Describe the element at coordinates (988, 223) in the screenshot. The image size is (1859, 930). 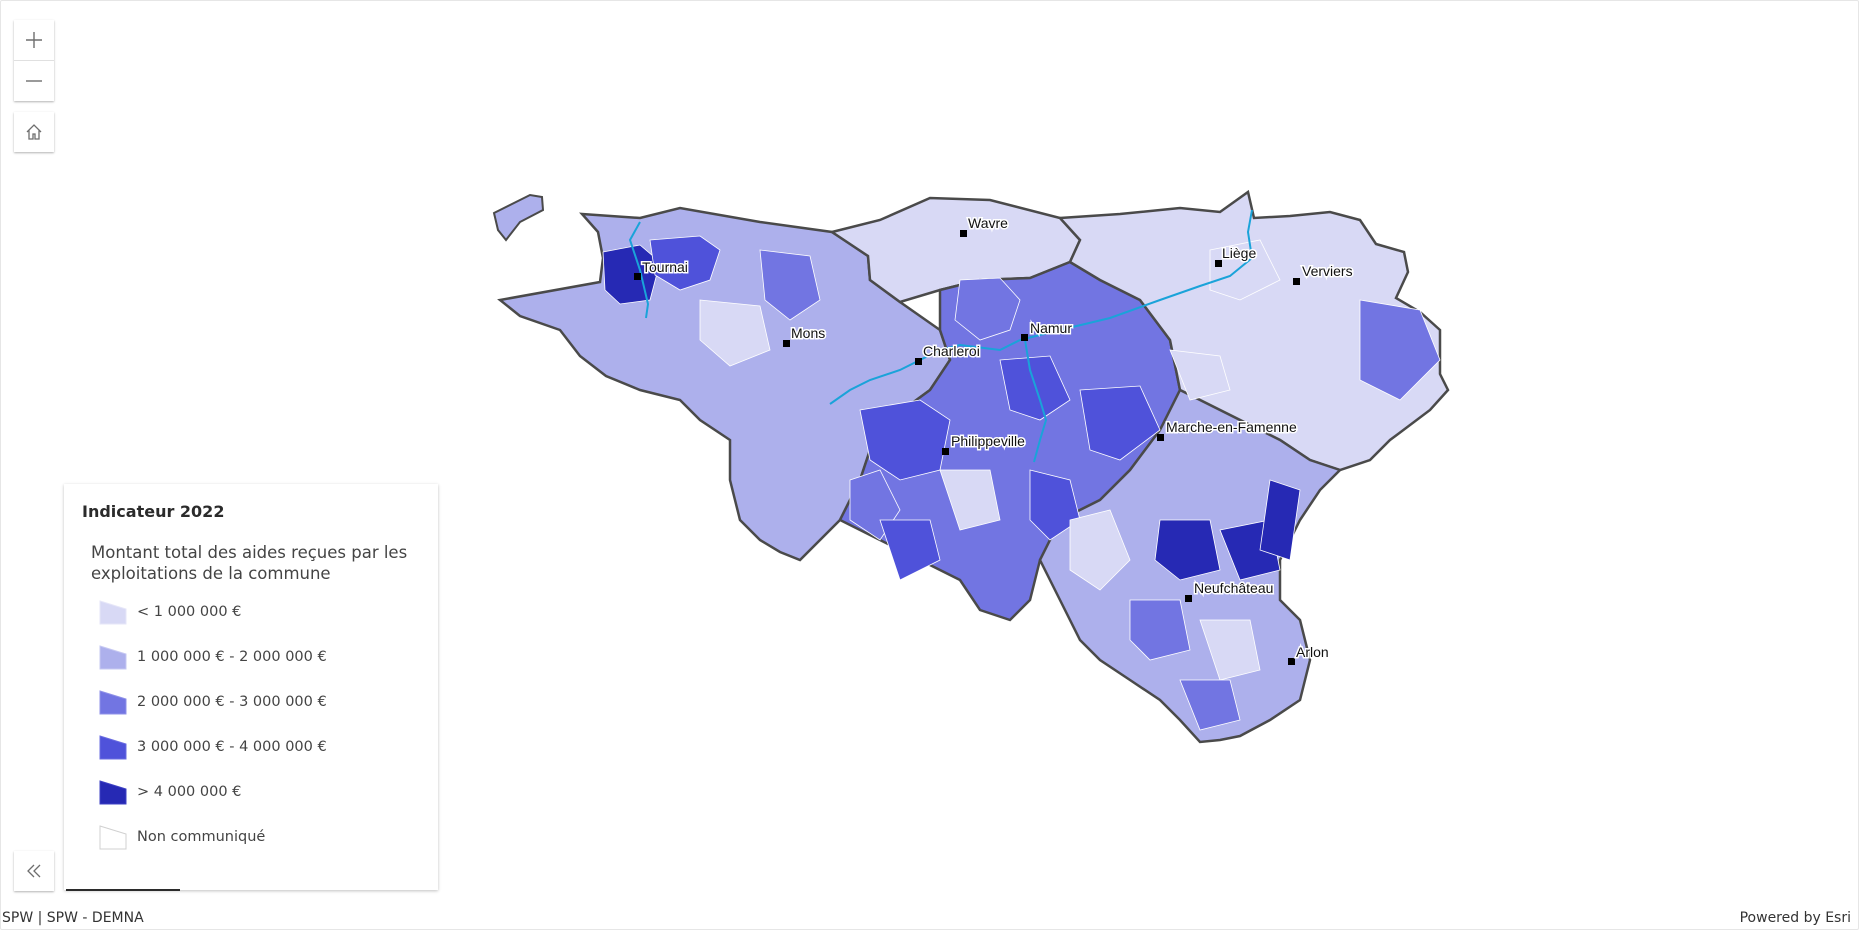
I see `city-label: Wavre` at that location.